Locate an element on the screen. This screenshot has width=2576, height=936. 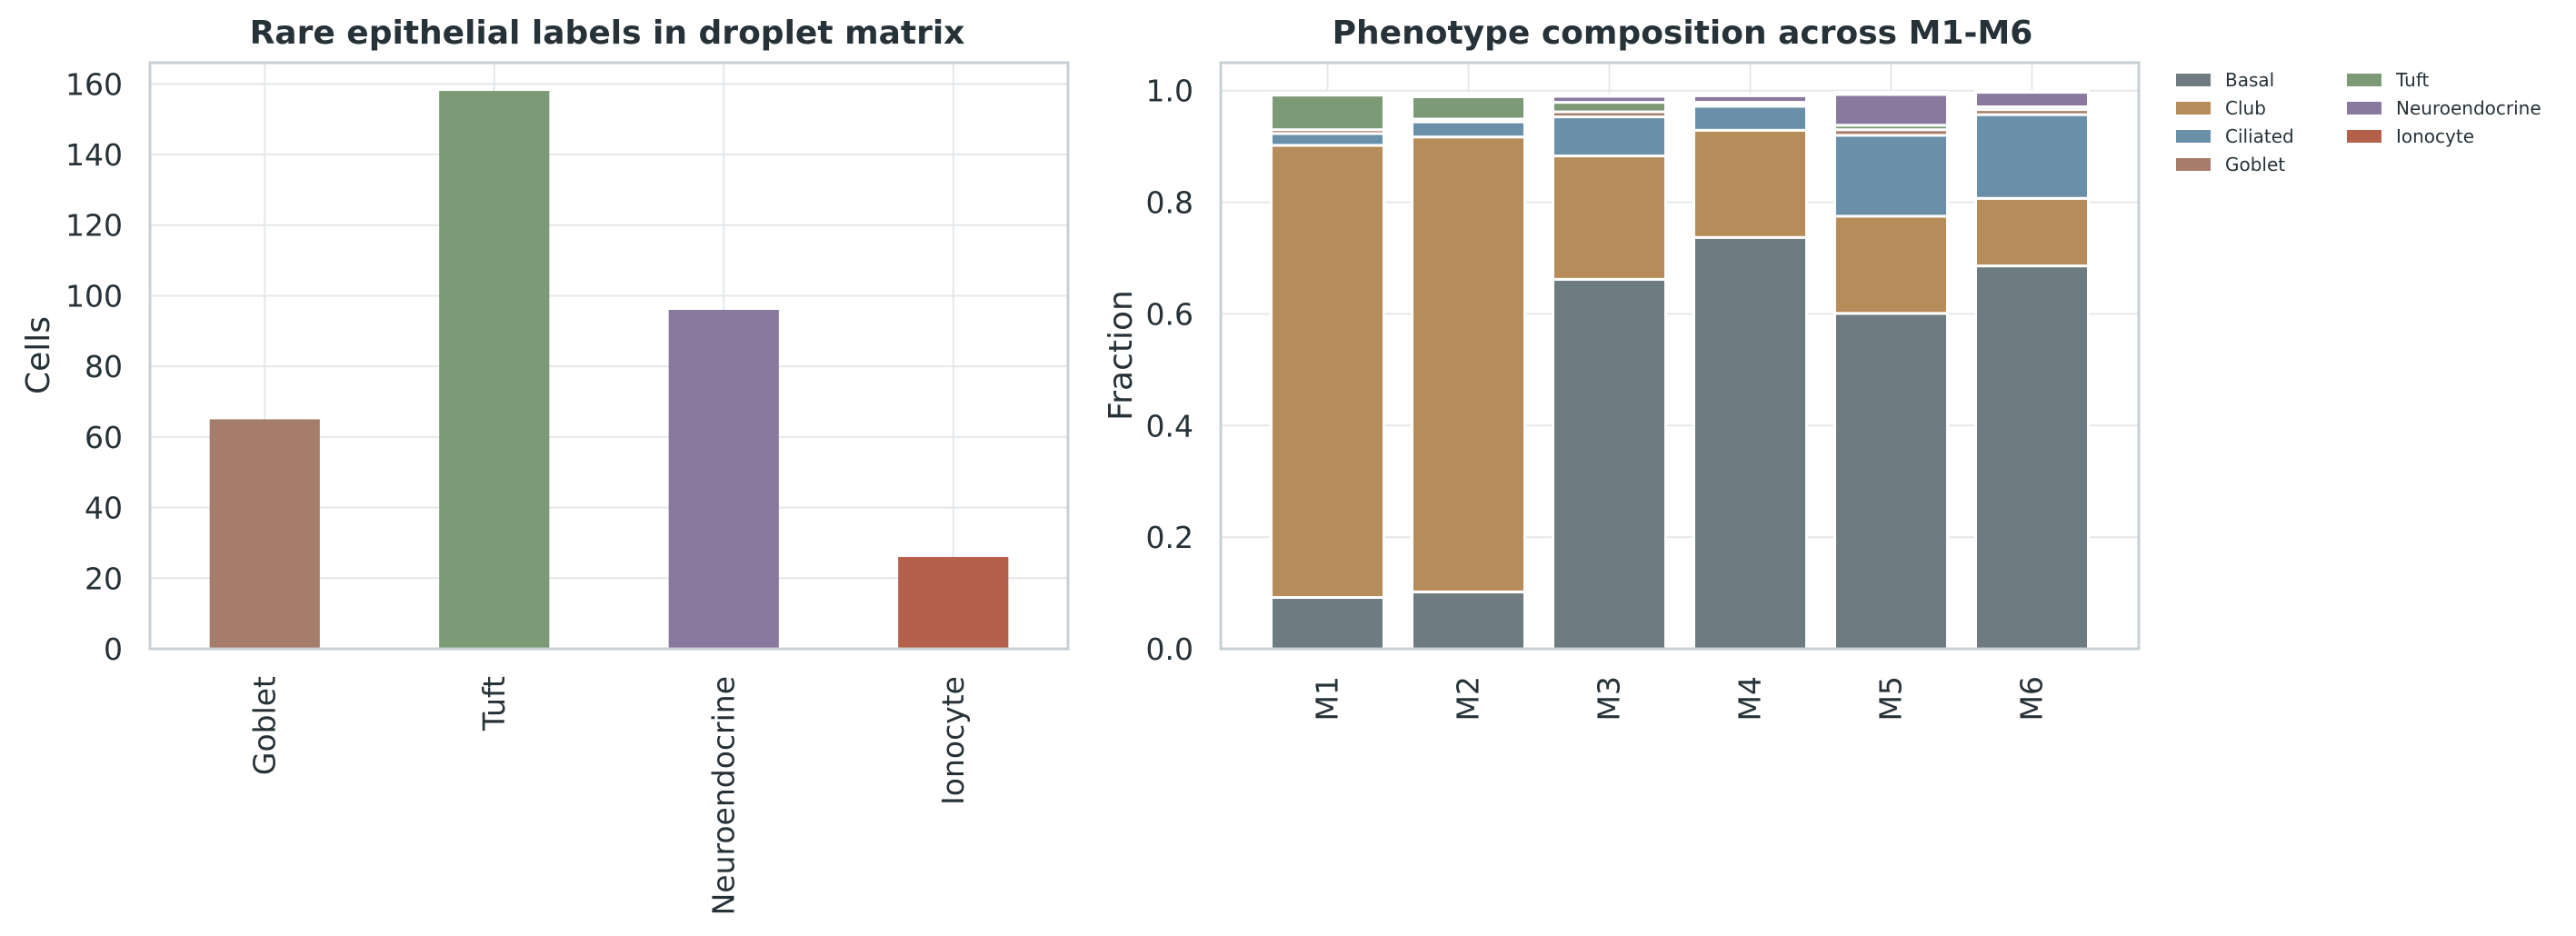
x-tick-label: Goblet is located at coordinates (264, 726).